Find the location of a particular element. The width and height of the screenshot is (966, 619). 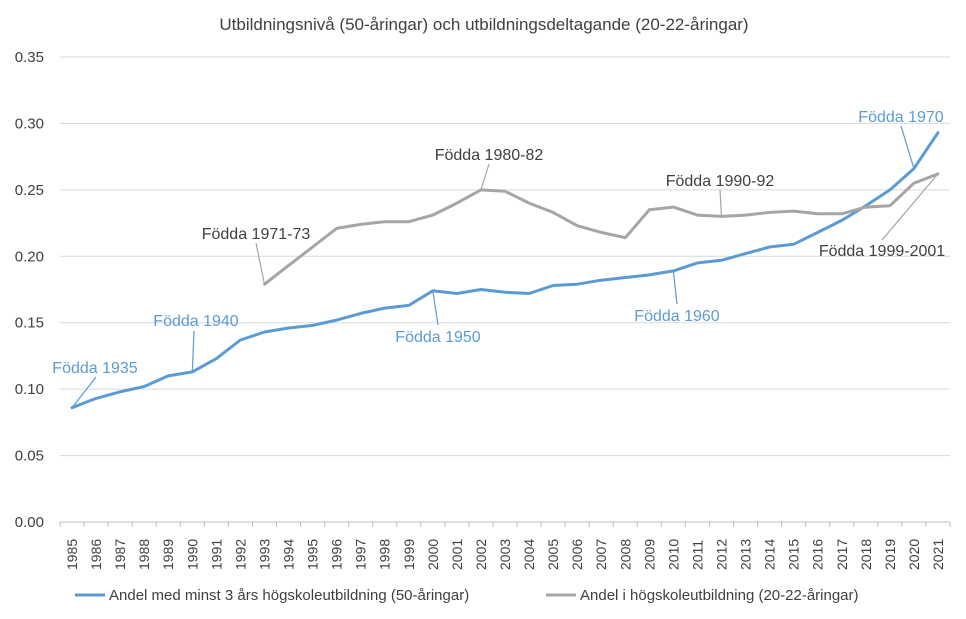

x-tick-label: 1985 is located at coordinates (72, 554).